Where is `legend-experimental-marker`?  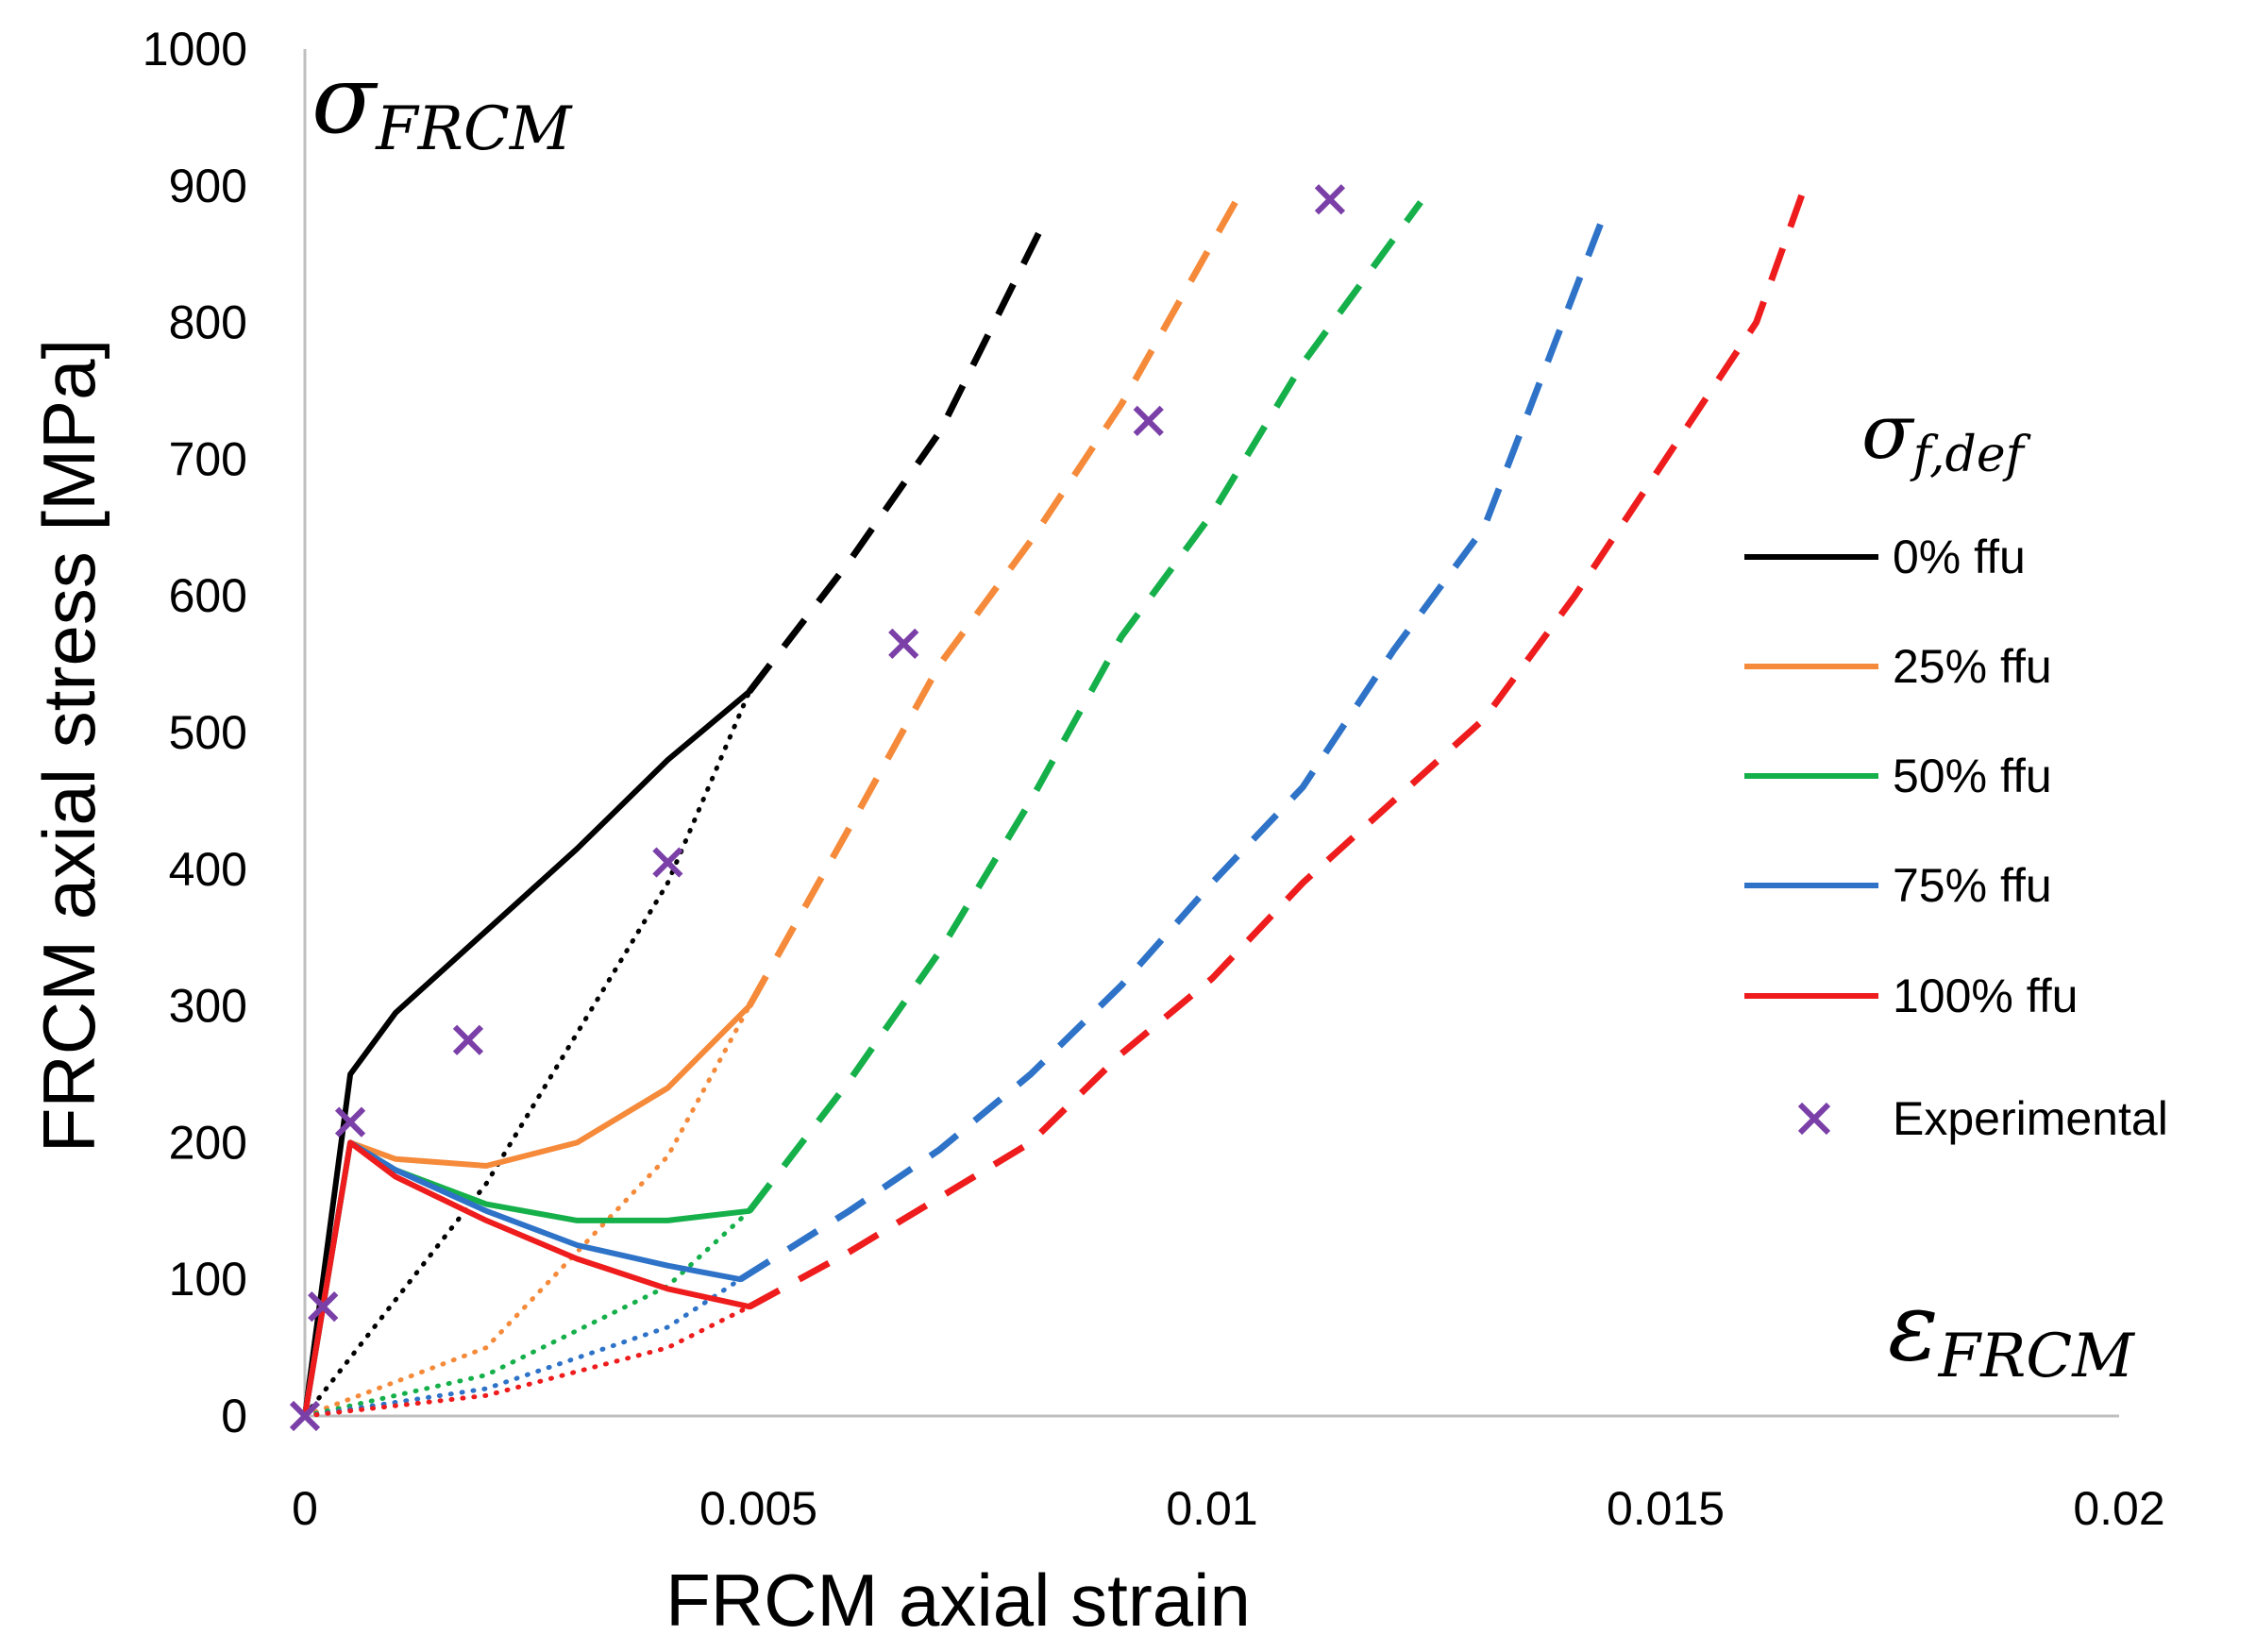
legend-experimental-marker is located at coordinates (1814, 1119).